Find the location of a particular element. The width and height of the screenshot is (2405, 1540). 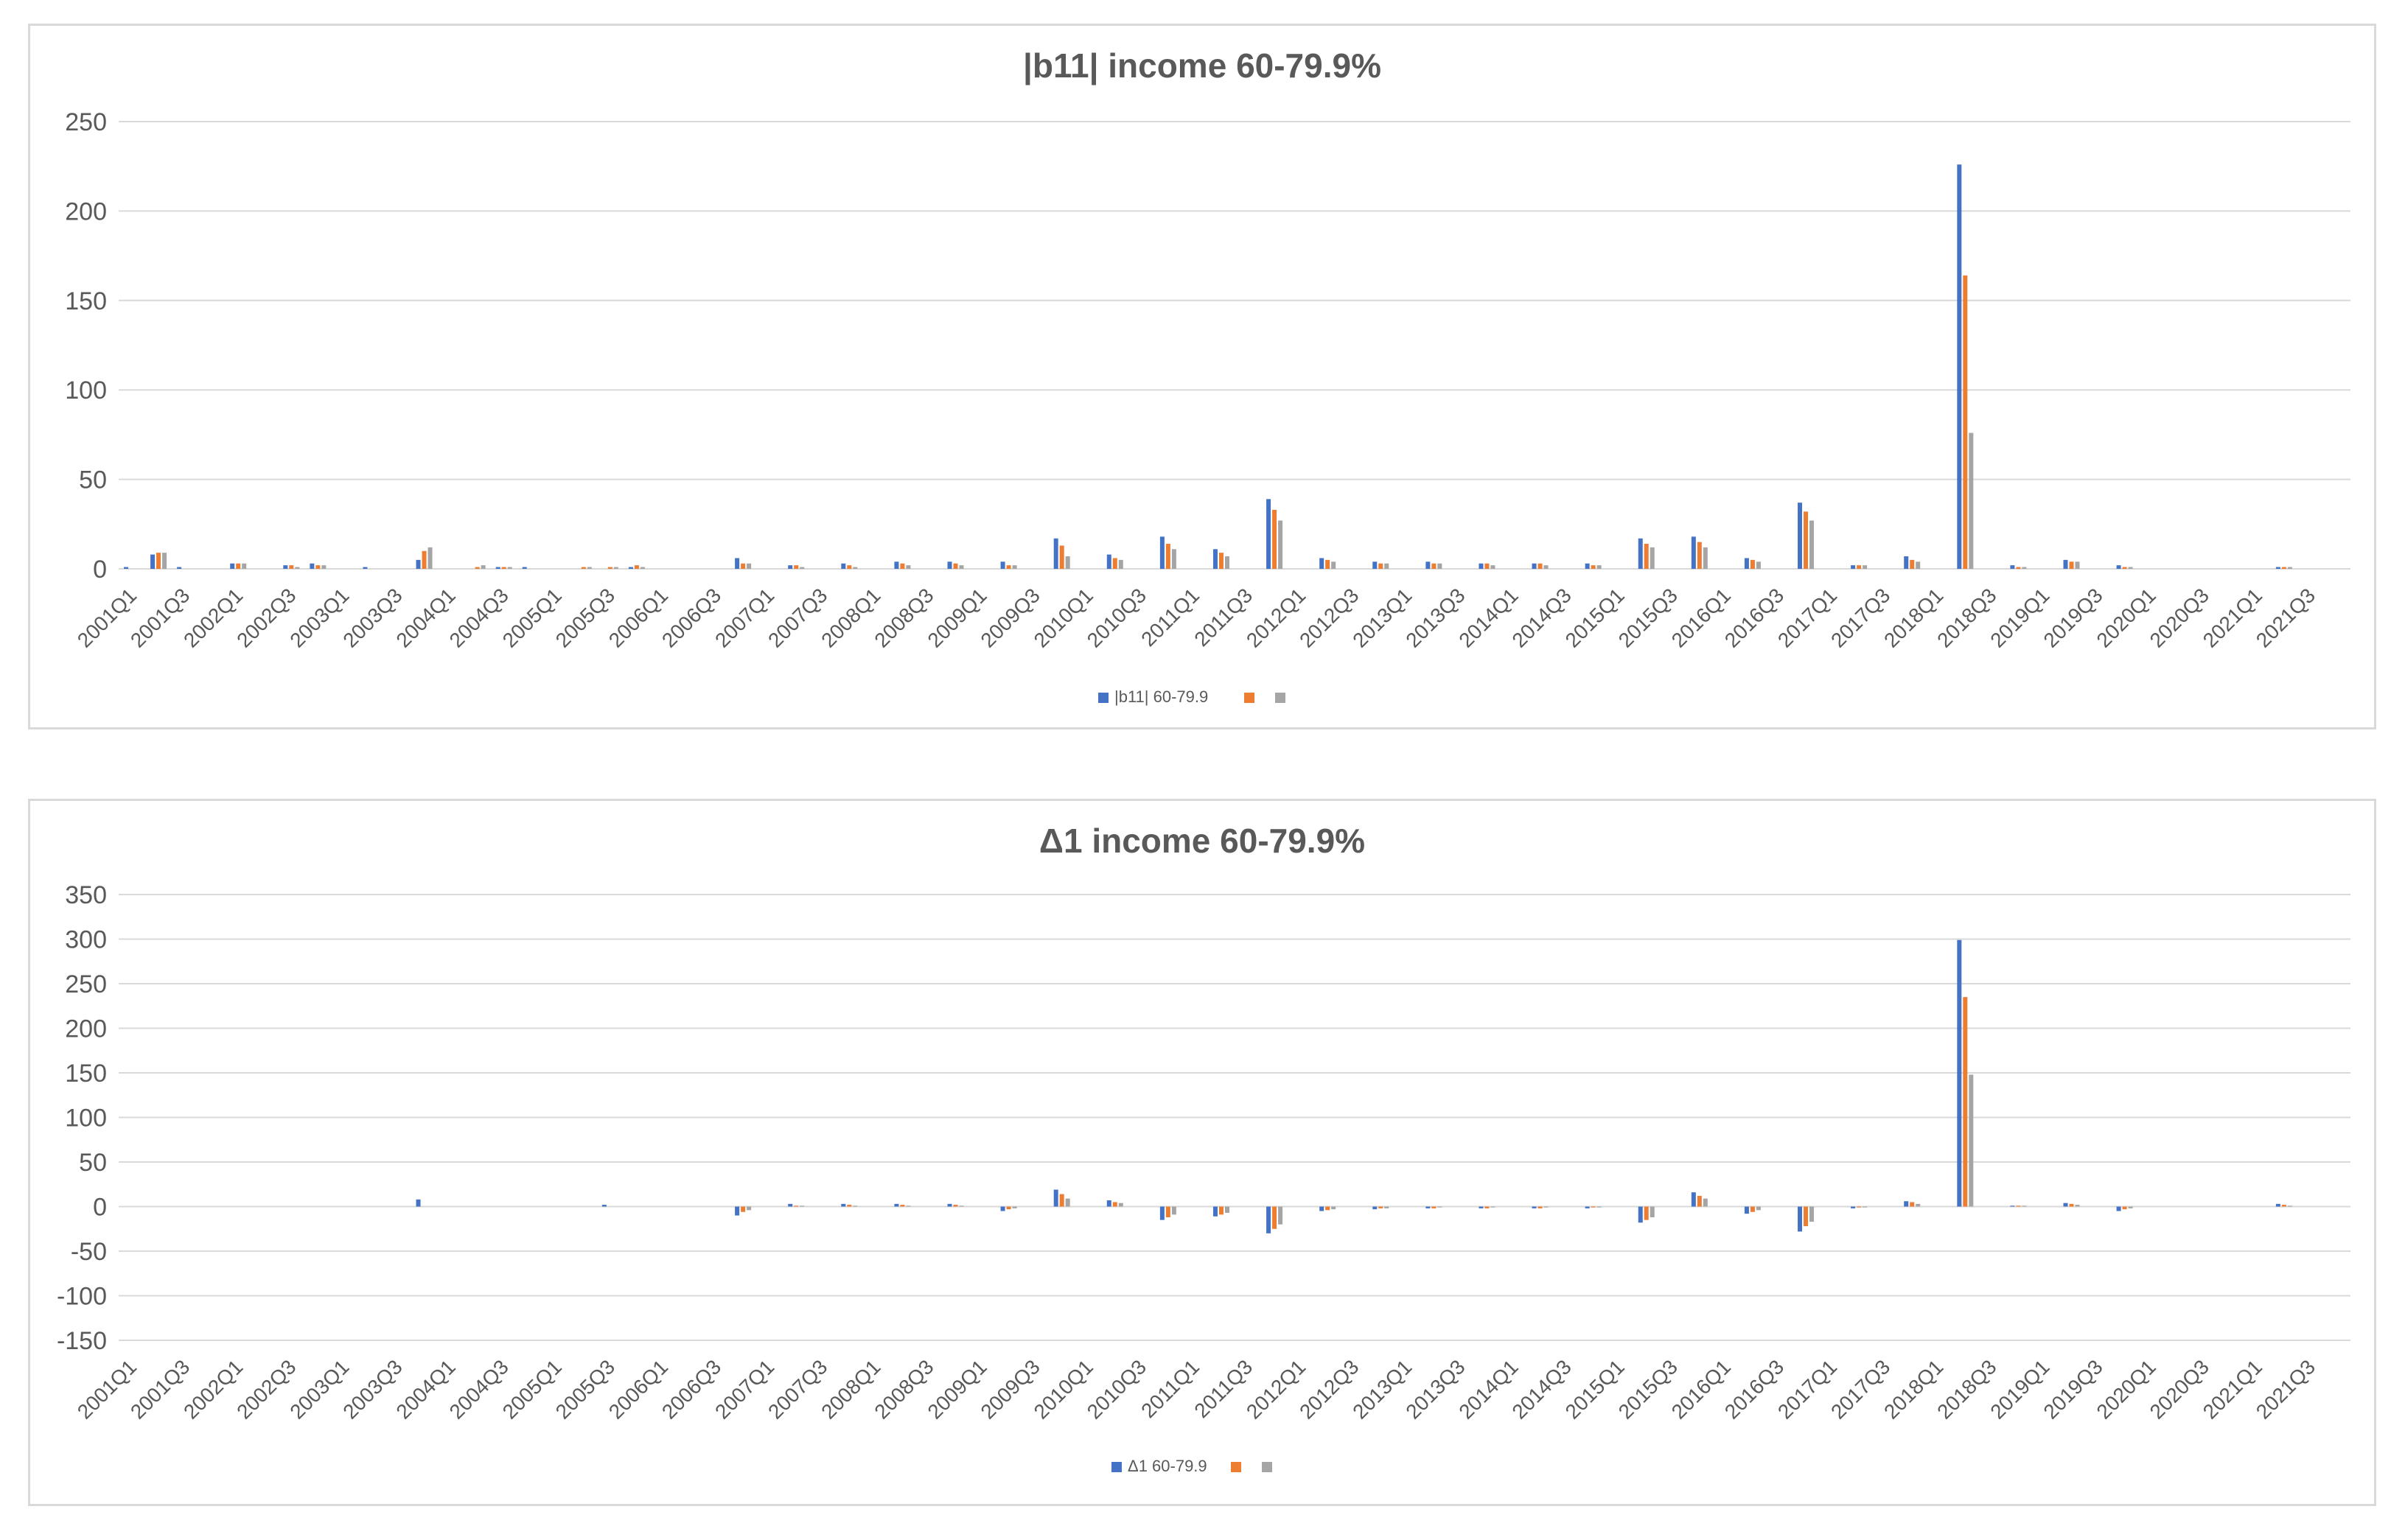

legend: Δ1 60-79.9 is located at coordinates (1191, 1466).